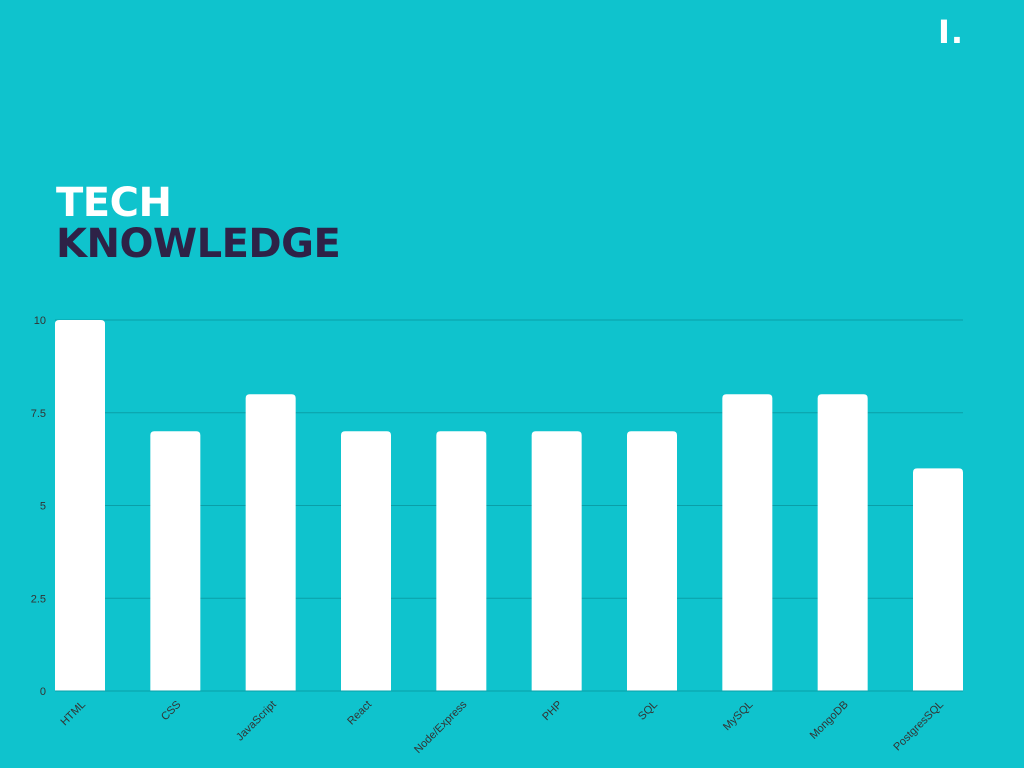 The width and height of the screenshot is (1024, 768). Describe the element at coordinates (38, 599) in the screenshot. I see `y-tick-label: 2.5` at that location.